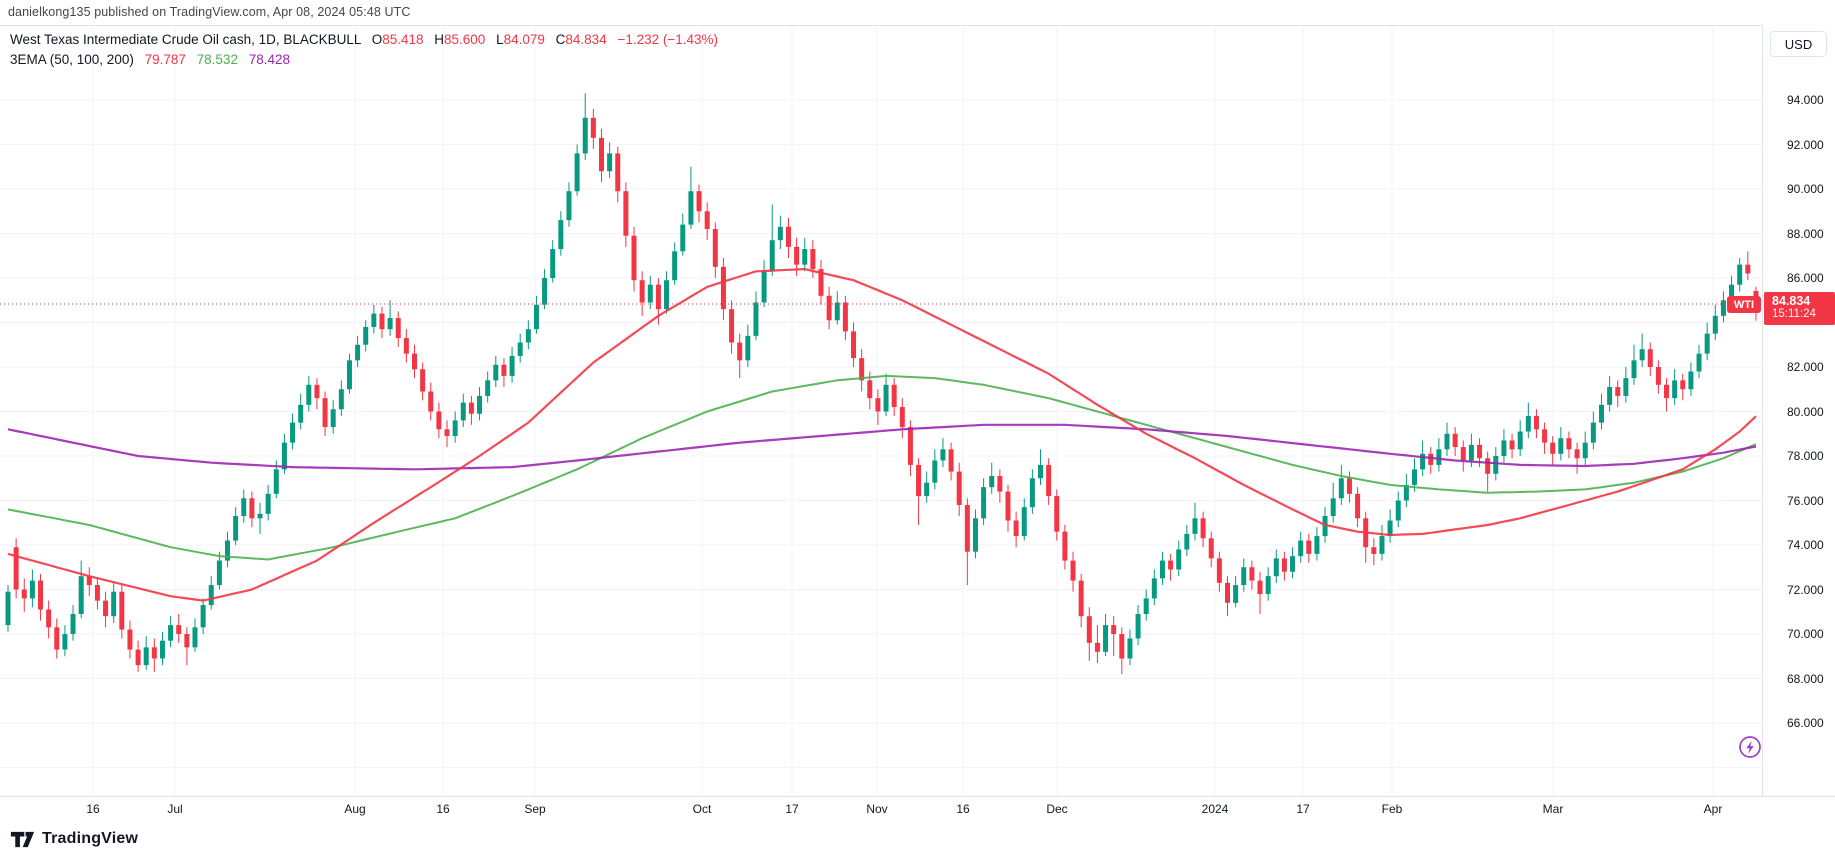 This screenshot has height=857, width=1835. Describe the element at coordinates (1805, 456) in the screenshot. I see `price-axis-label: 78.000` at that location.